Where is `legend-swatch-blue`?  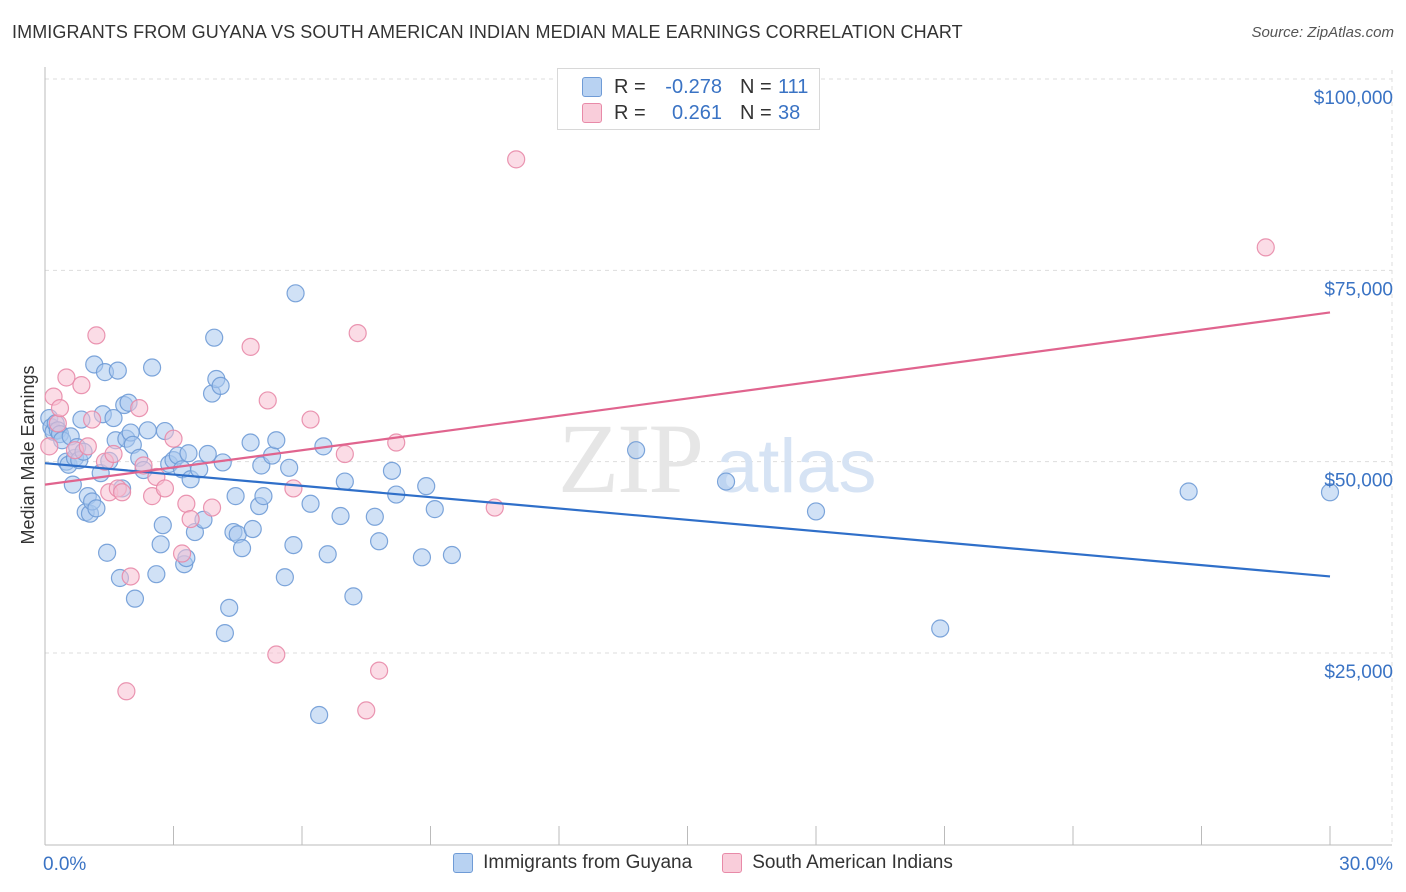
legend-swatch-blue is located at coordinates (592, 87).